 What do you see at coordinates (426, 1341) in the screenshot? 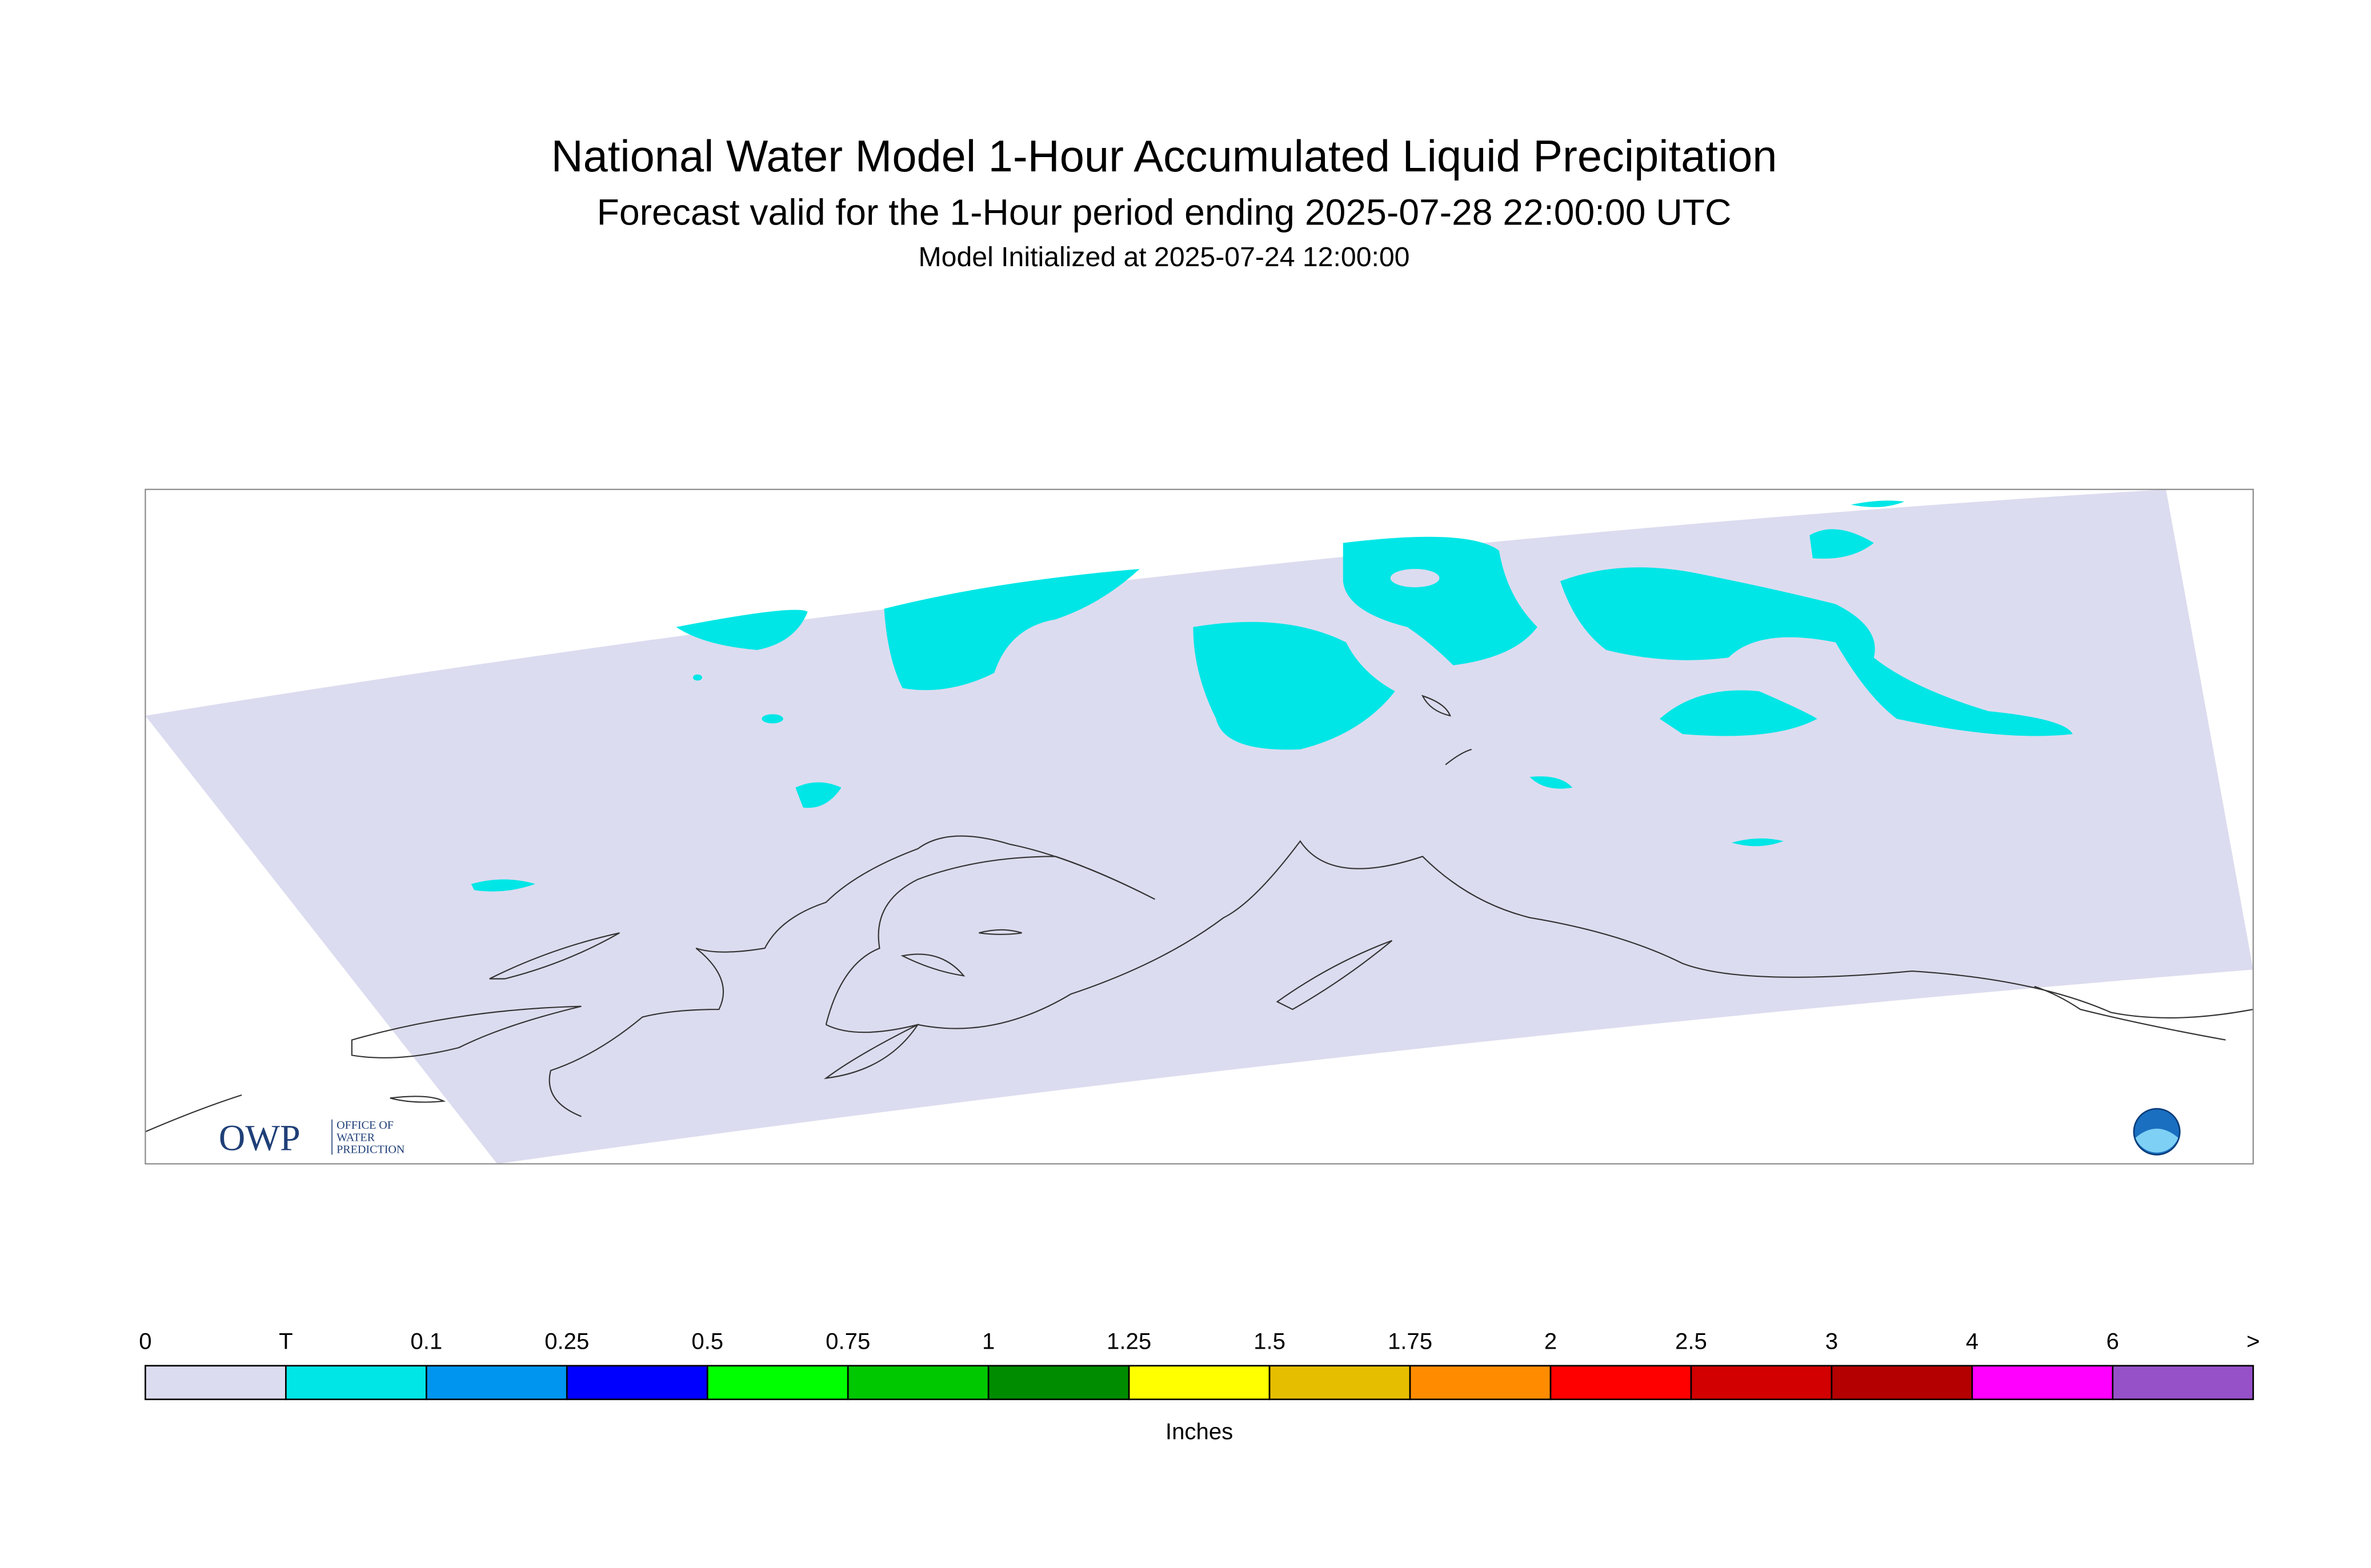
I see `colorbar-label: 0.1` at bounding box center [426, 1341].